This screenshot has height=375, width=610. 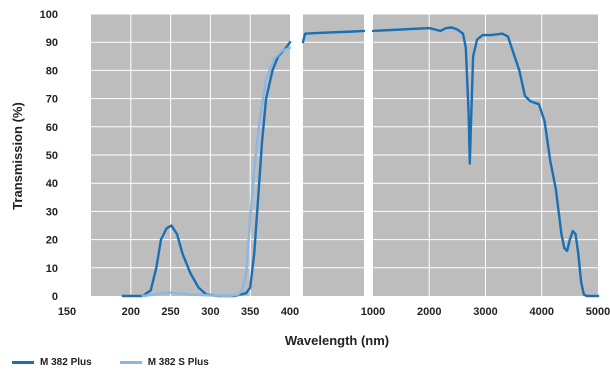 I want to click on x-tick-label: 5000, so click(x=598, y=312).